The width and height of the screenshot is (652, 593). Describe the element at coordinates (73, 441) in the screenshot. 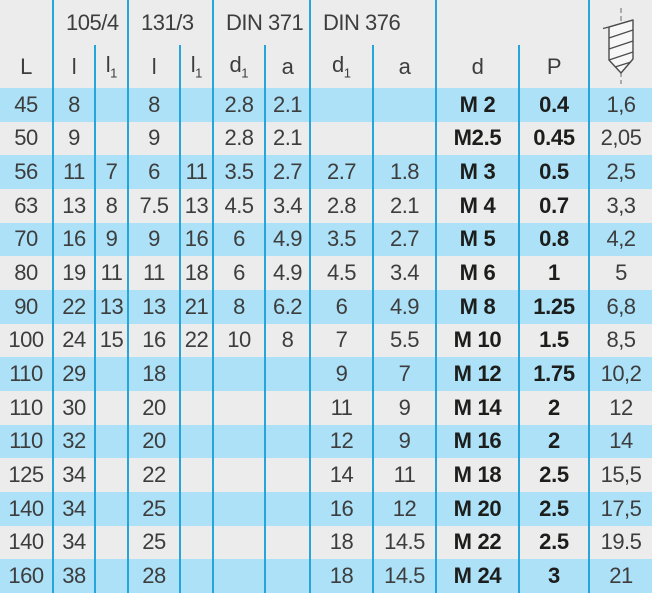

I see `table-cell: 32` at that location.